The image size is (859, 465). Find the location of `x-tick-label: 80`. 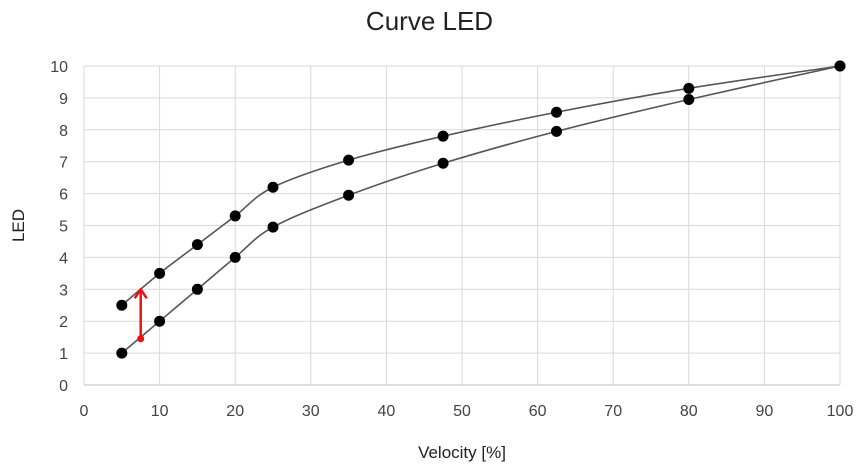

x-tick-label: 80 is located at coordinates (689, 411).